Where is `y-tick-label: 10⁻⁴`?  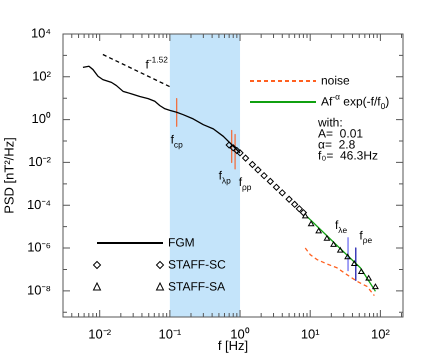 y-tick-label: 10⁻⁴ is located at coordinates (38, 204).